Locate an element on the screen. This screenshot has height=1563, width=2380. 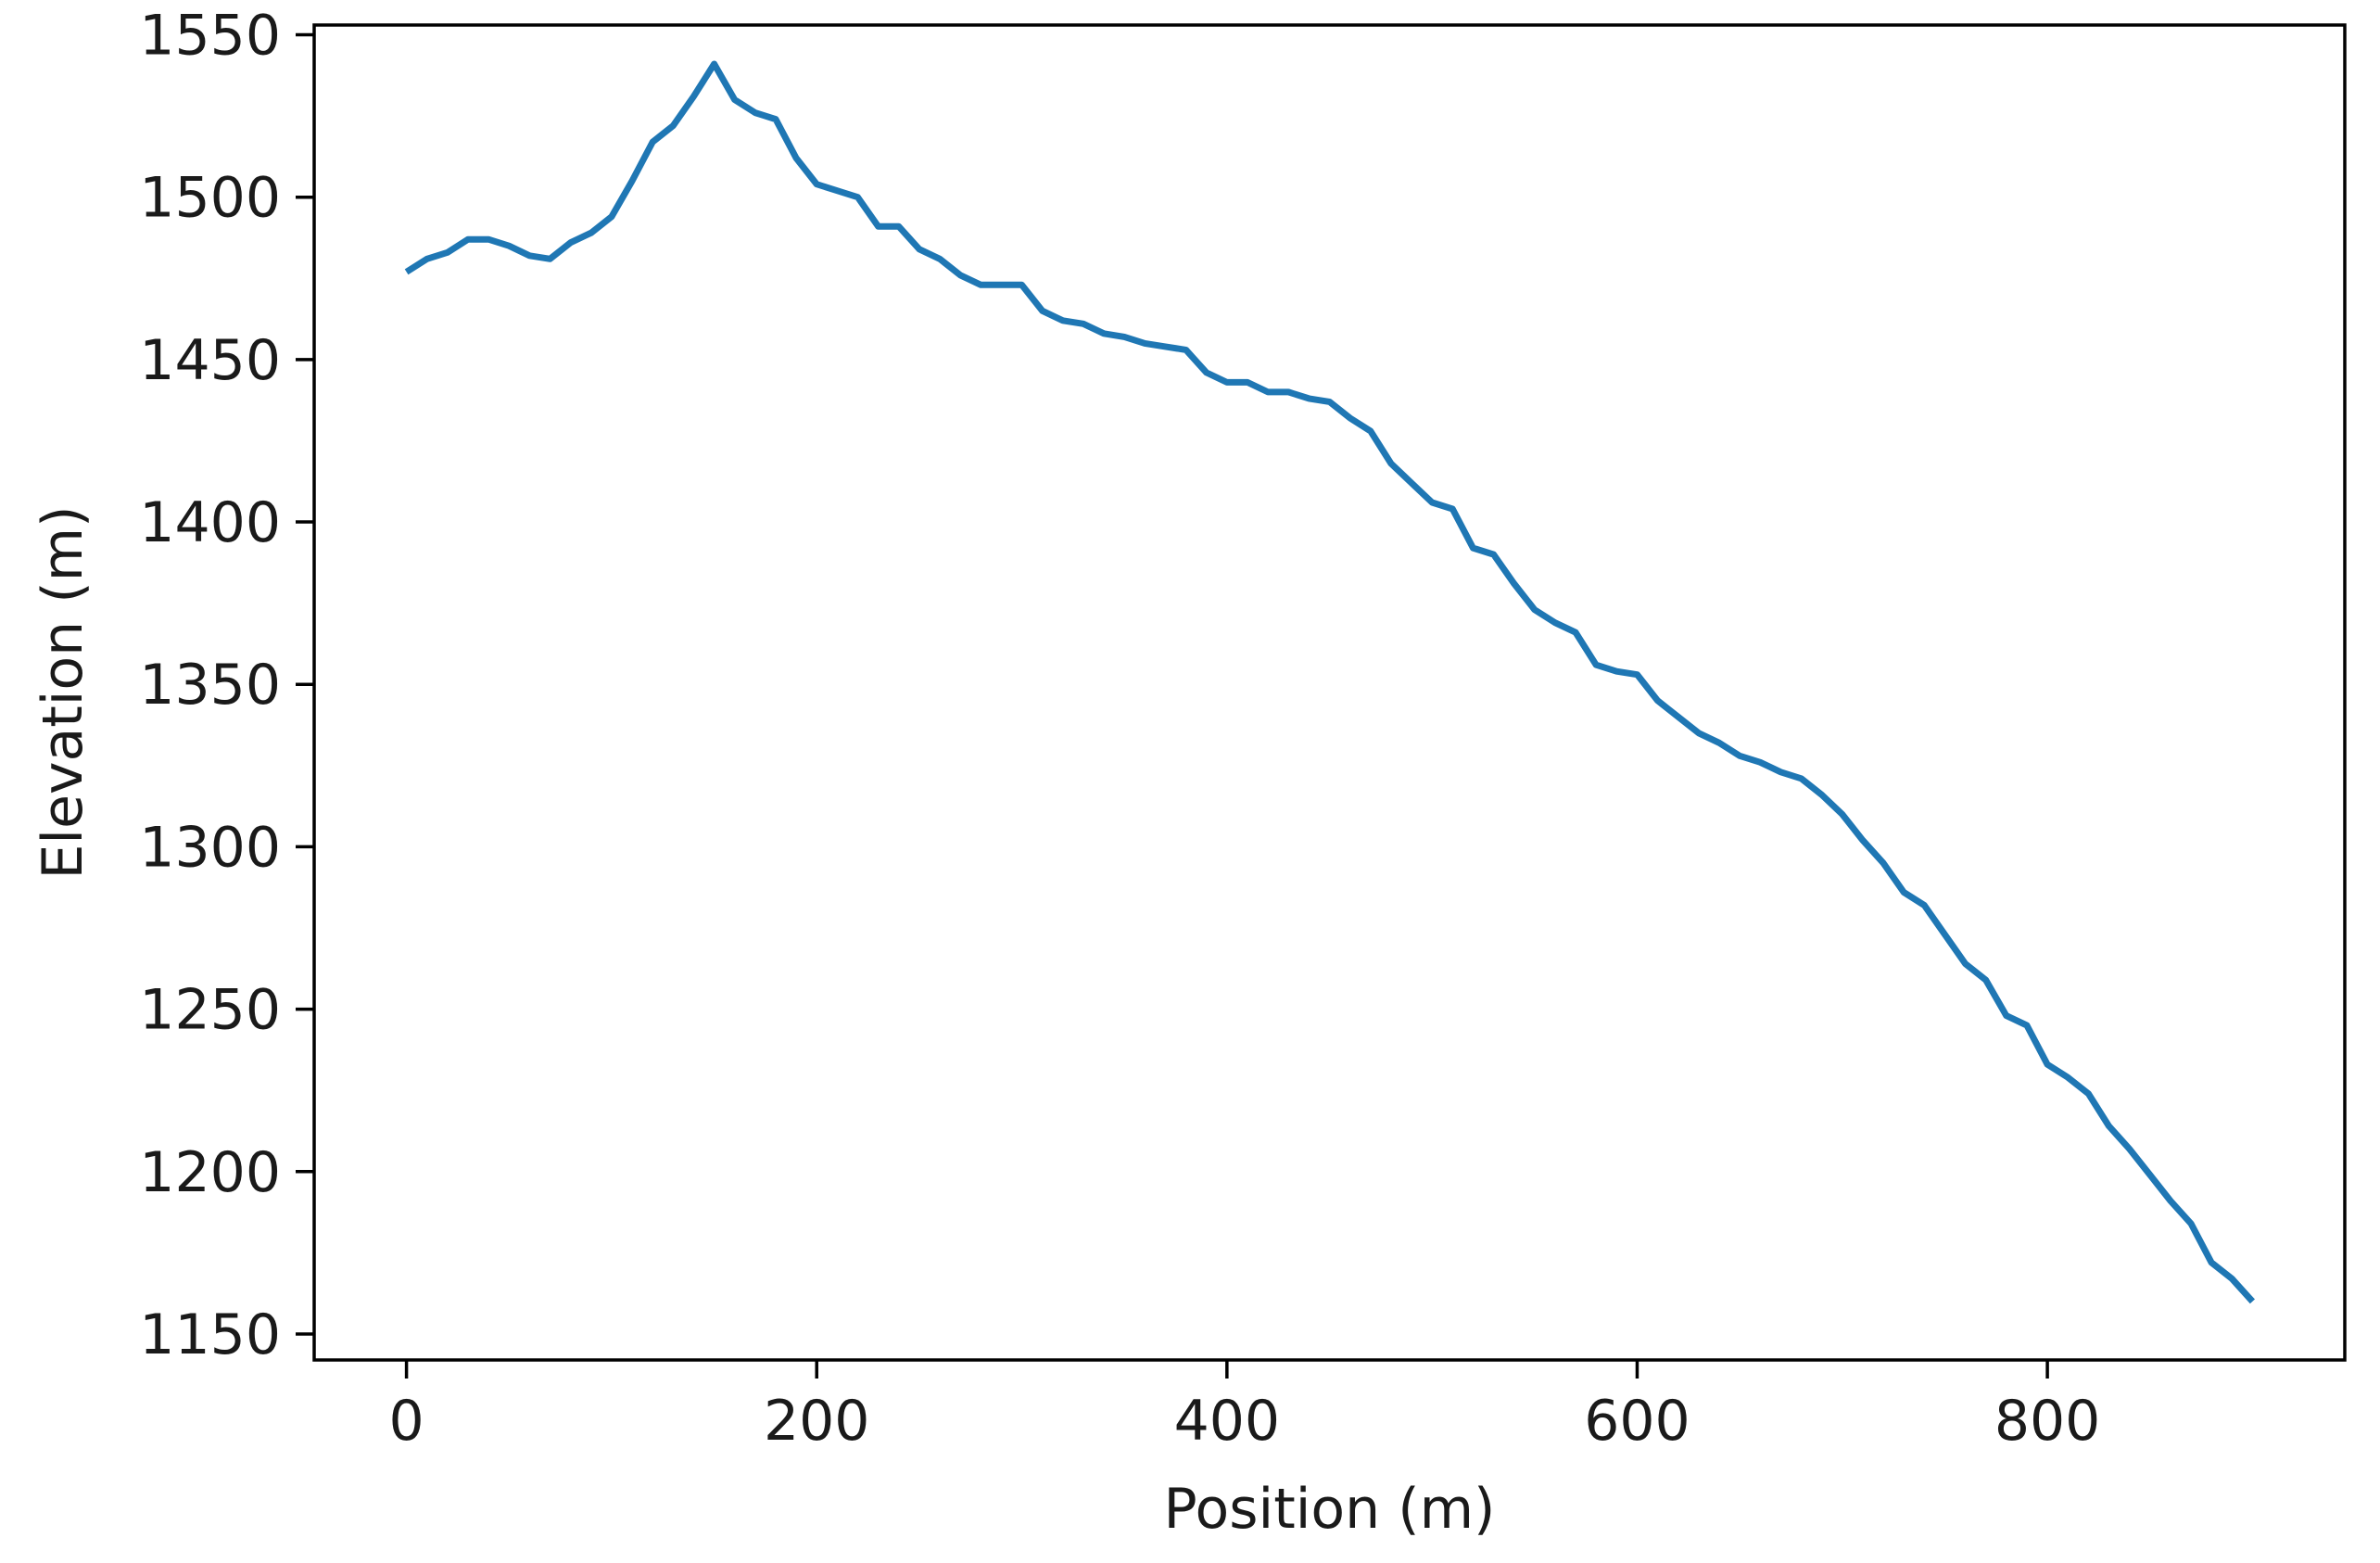
x-tick-label: 200 is located at coordinates (817, 1421).